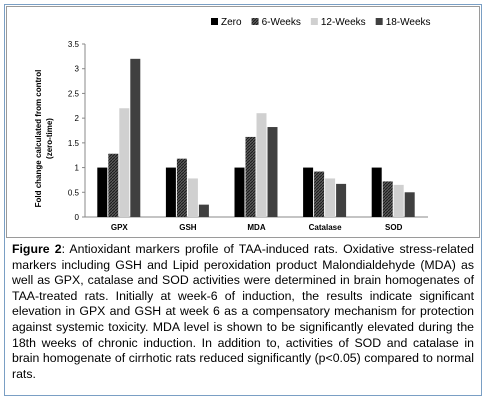 This screenshot has width=486, height=402. I want to click on x-tick-label: GPX, so click(120, 227).